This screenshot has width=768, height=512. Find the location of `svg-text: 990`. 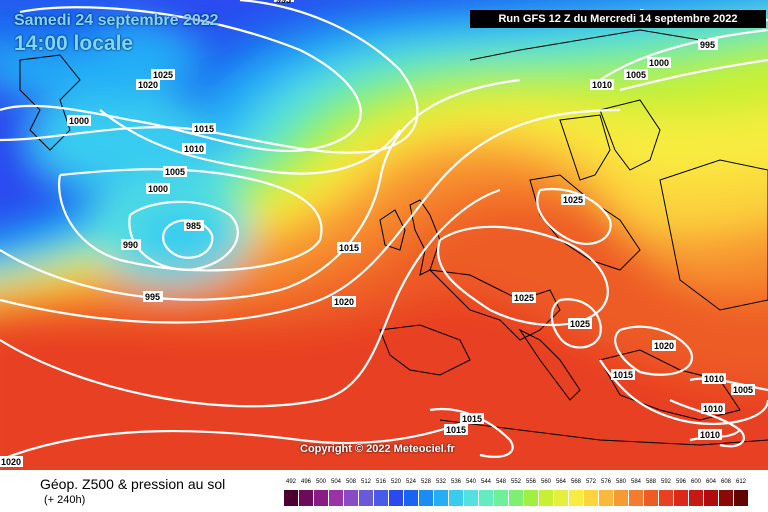

svg-text: 990 is located at coordinates (130, 245).